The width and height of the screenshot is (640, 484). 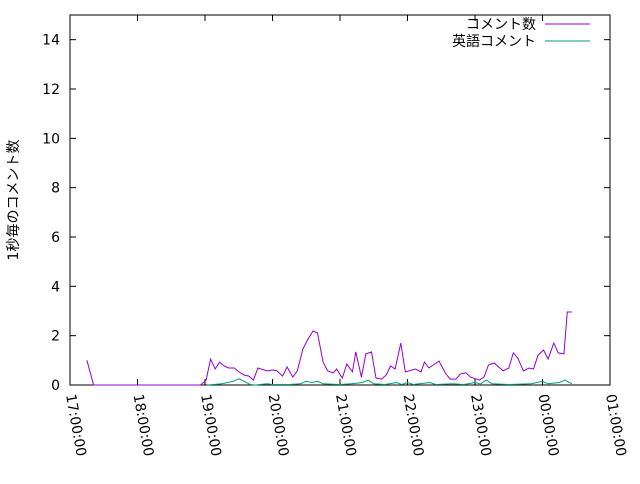 What do you see at coordinates (55, 238) in the screenshot?
I see `y-tick-label: 6` at bounding box center [55, 238].